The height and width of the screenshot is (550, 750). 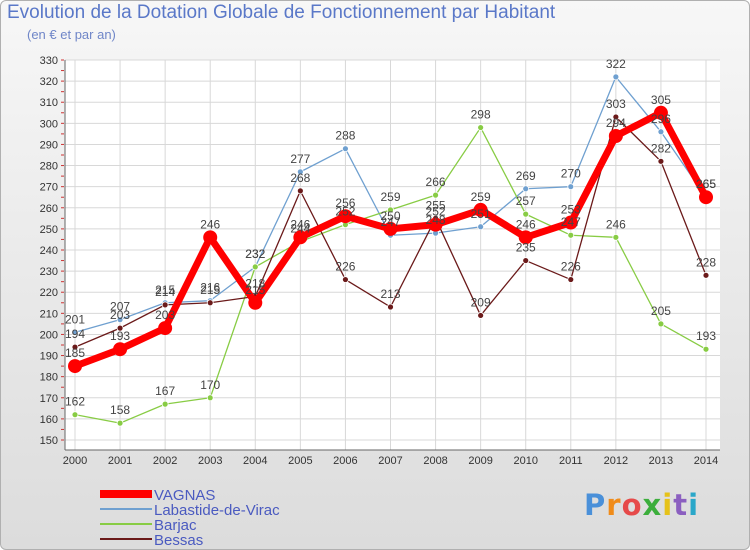 I want to click on y-tick-label: 250, so click(x=49, y=230).